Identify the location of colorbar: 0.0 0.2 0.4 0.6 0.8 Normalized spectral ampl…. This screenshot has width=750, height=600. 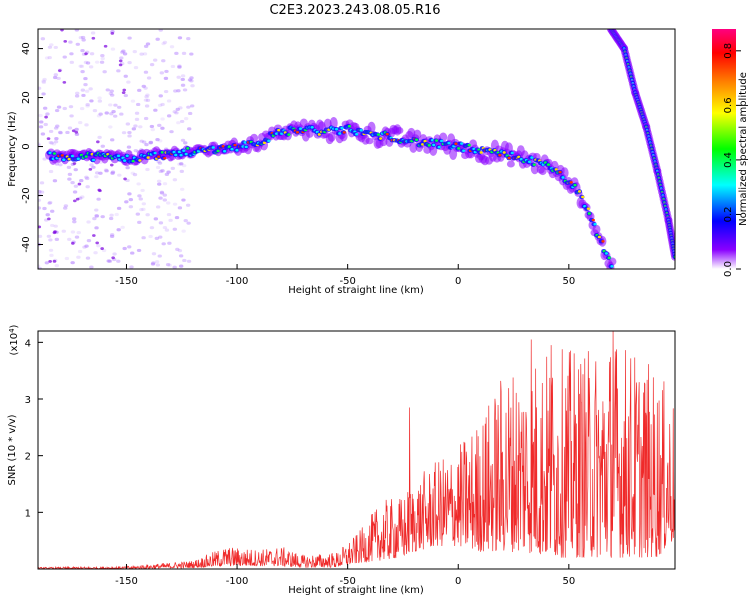
(730, 153).